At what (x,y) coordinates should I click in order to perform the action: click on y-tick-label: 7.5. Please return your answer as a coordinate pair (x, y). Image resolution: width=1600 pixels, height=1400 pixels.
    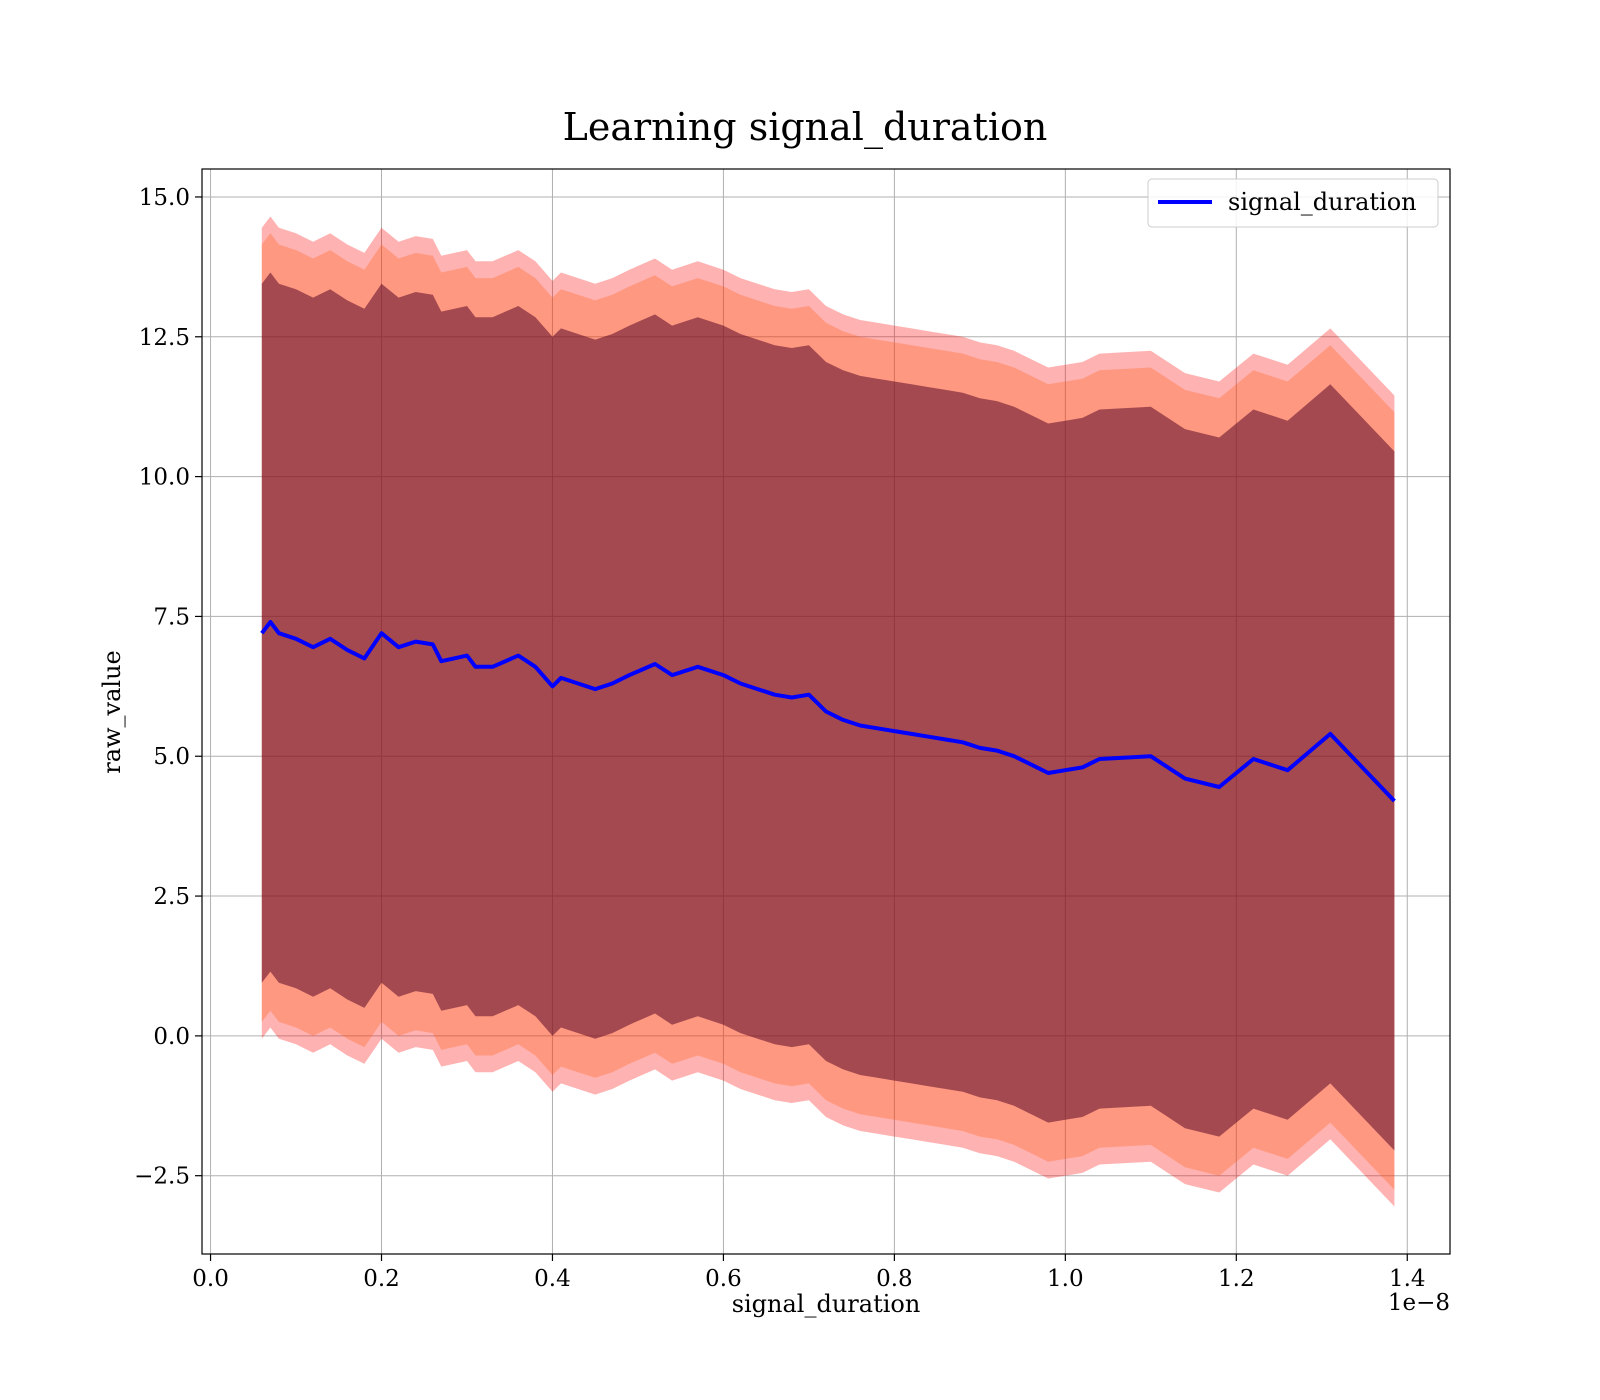
    Looking at the image, I should click on (171, 617).